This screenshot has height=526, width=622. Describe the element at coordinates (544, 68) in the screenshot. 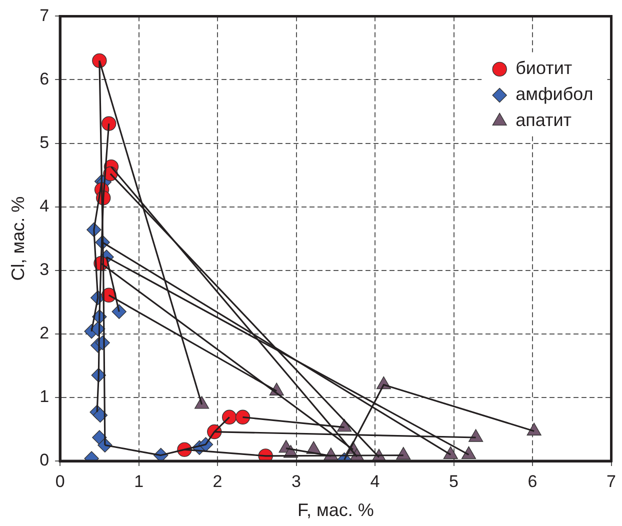

I see `legend-label: биотит` at that location.